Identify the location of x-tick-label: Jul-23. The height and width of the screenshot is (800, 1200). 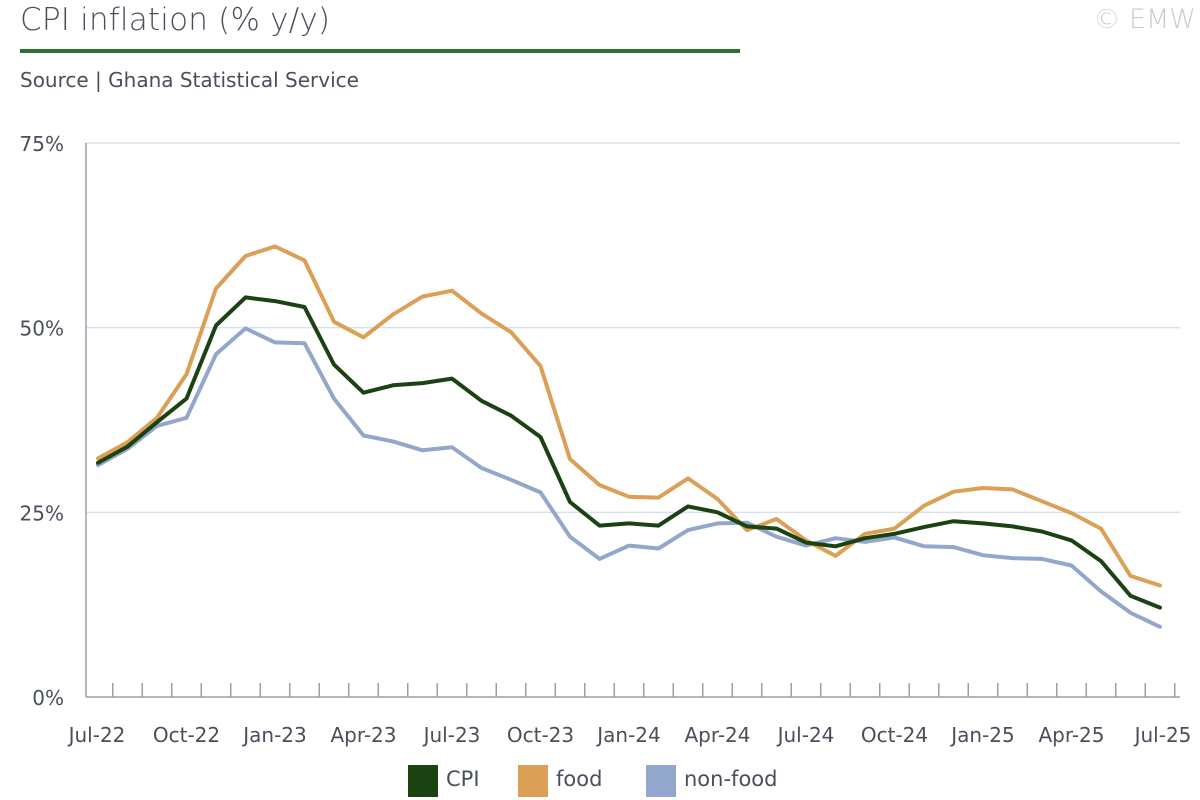
(451, 735).